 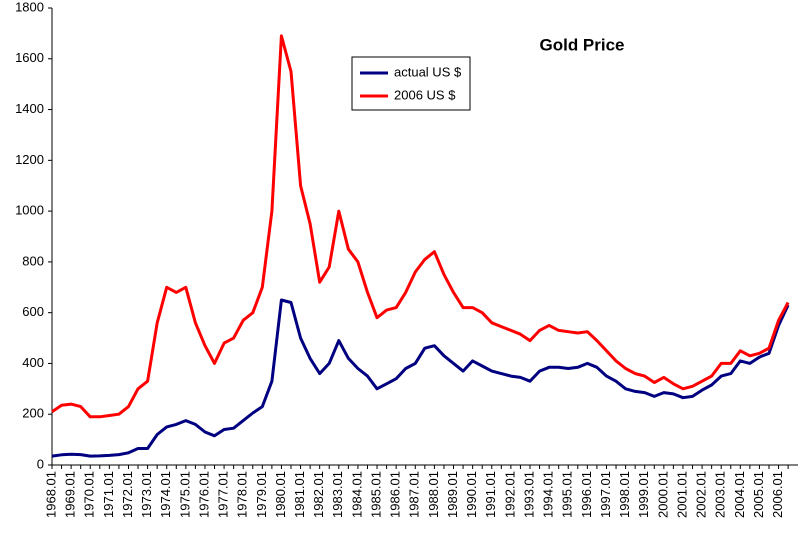 What do you see at coordinates (428, 71) in the screenshot?
I see `legend-label: actual US $` at bounding box center [428, 71].